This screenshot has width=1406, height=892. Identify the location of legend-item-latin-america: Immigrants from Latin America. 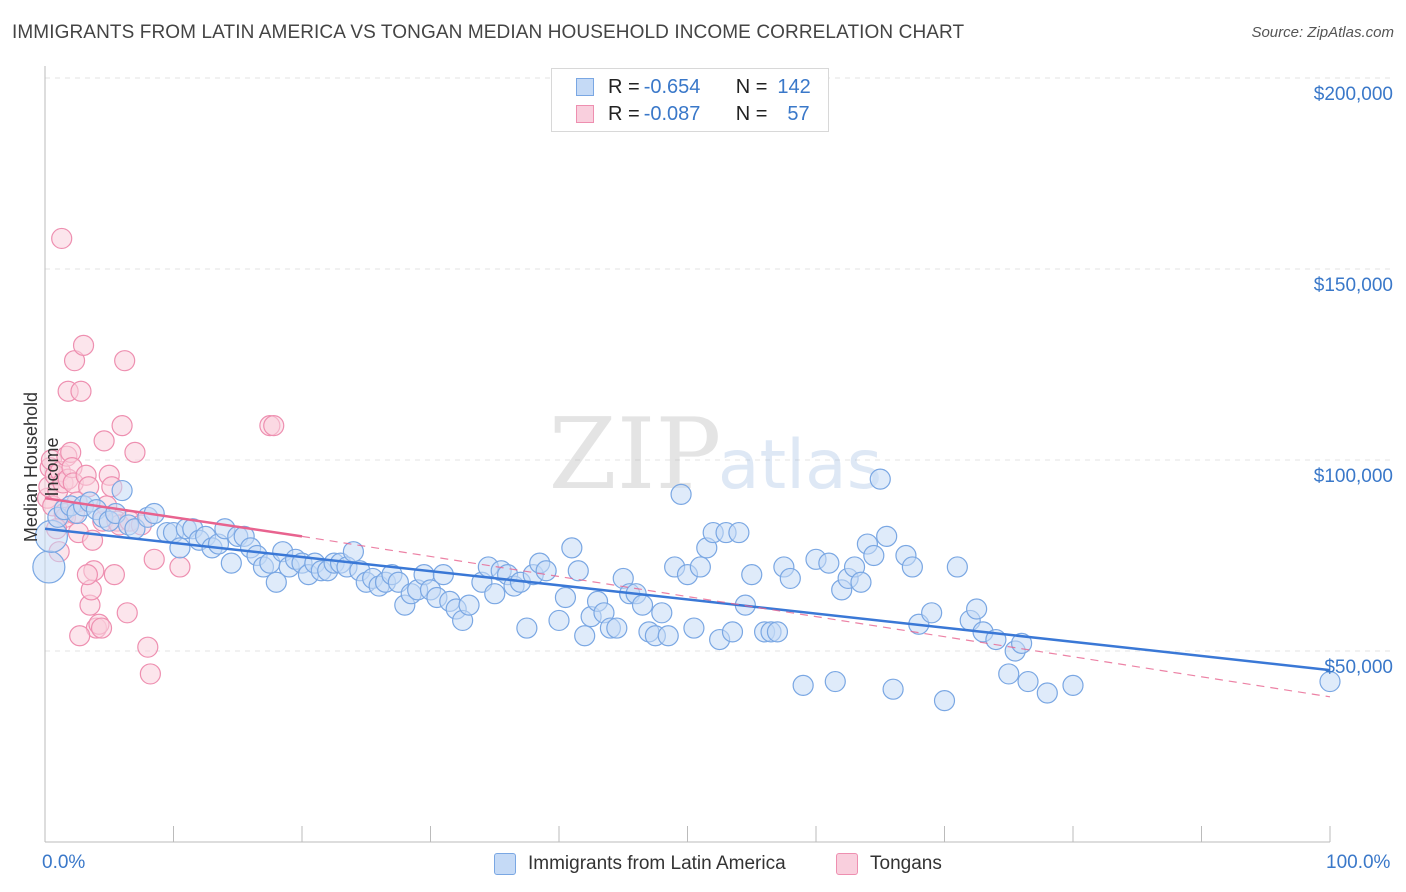
(640, 864).